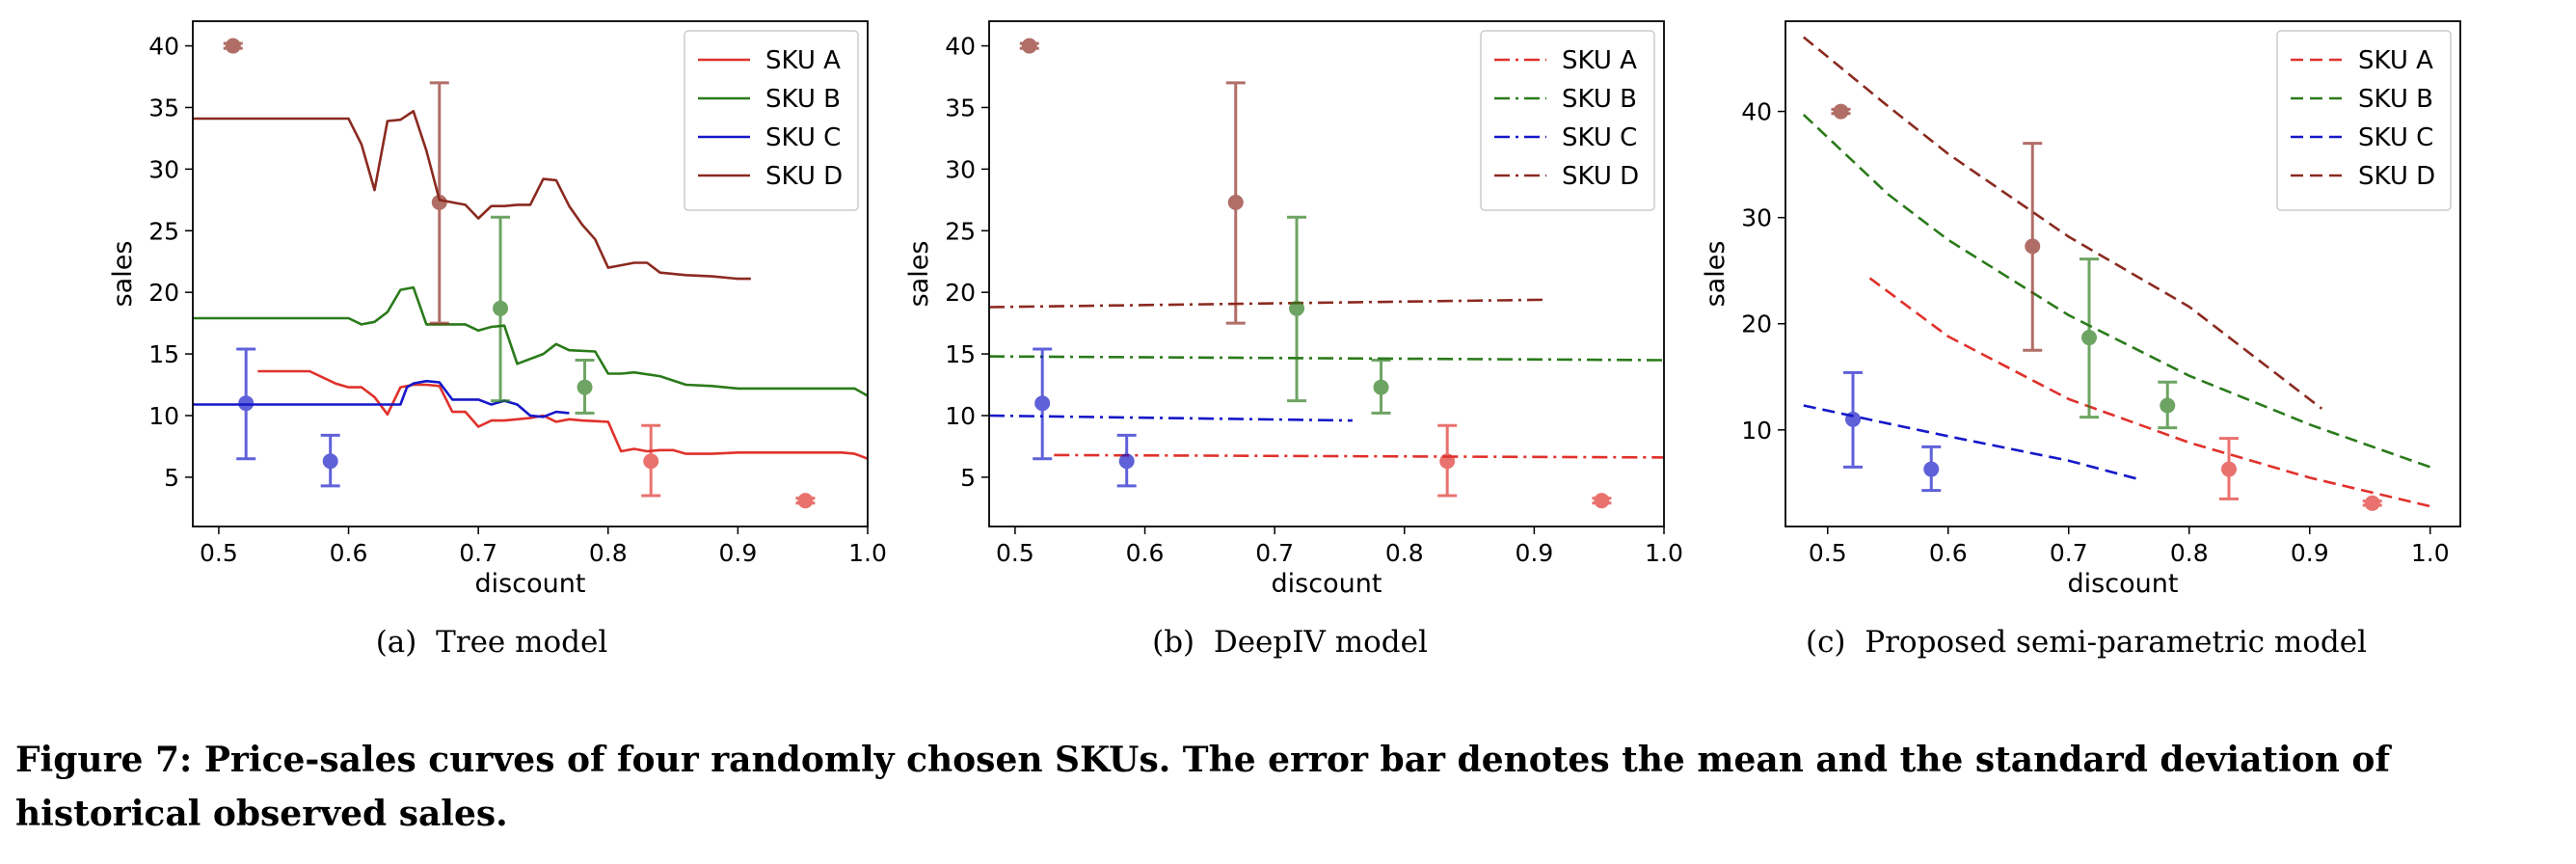 This screenshot has width=2576, height=864. I want to click on y-tick-label: 10, so click(961, 416).